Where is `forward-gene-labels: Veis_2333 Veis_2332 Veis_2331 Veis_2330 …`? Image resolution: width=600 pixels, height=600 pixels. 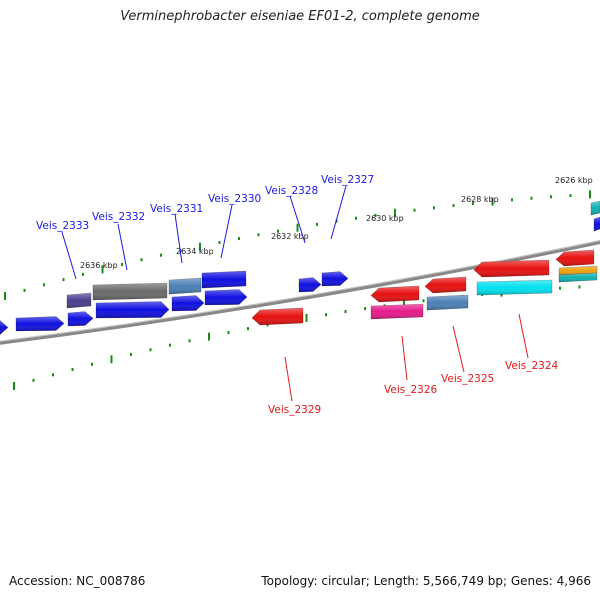
forward-gene-labels: Veis_2333 Veis_2332 Veis_2331 Veis_2330 … is located at coordinates (205, 227).